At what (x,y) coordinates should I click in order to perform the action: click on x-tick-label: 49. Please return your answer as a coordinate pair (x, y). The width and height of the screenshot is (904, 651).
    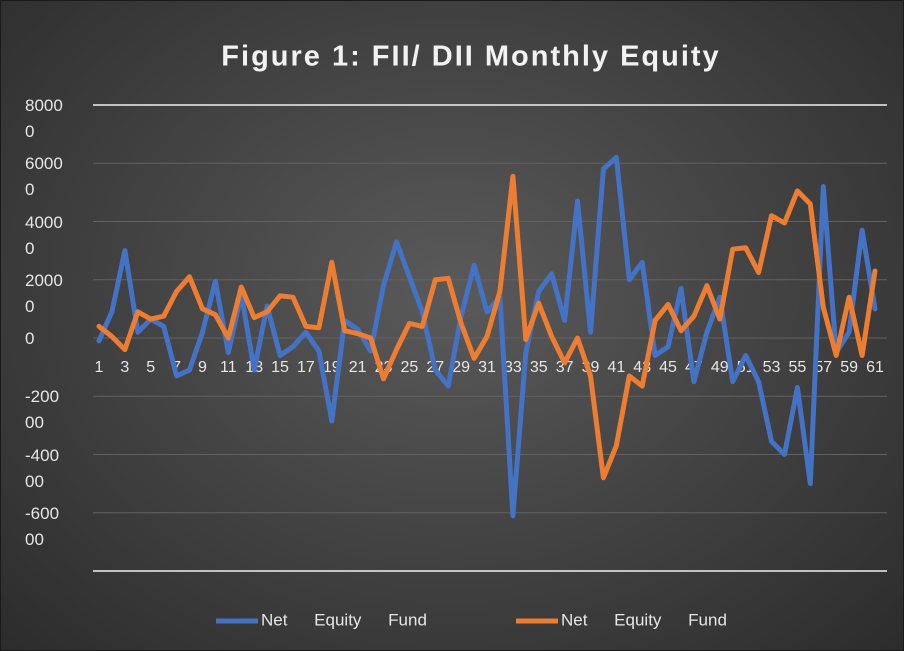
    Looking at the image, I should click on (720, 367).